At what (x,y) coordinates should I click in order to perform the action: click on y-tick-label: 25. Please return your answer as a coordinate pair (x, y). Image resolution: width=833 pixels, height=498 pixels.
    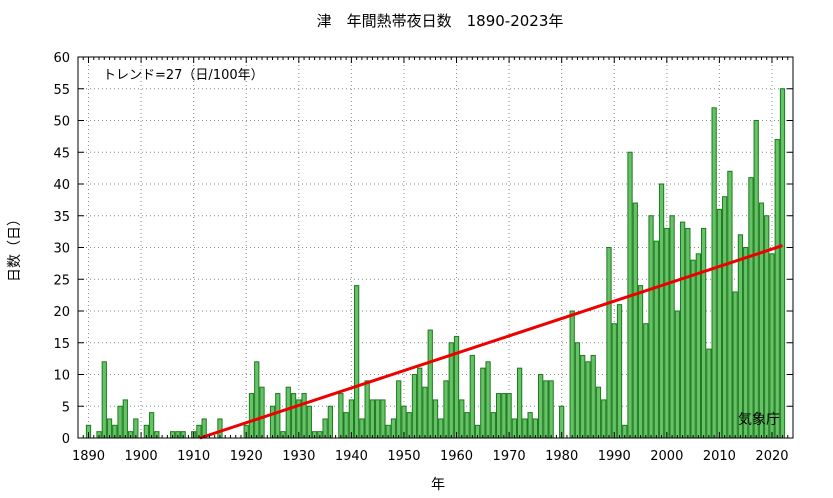
    Looking at the image, I should click on (61, 280).